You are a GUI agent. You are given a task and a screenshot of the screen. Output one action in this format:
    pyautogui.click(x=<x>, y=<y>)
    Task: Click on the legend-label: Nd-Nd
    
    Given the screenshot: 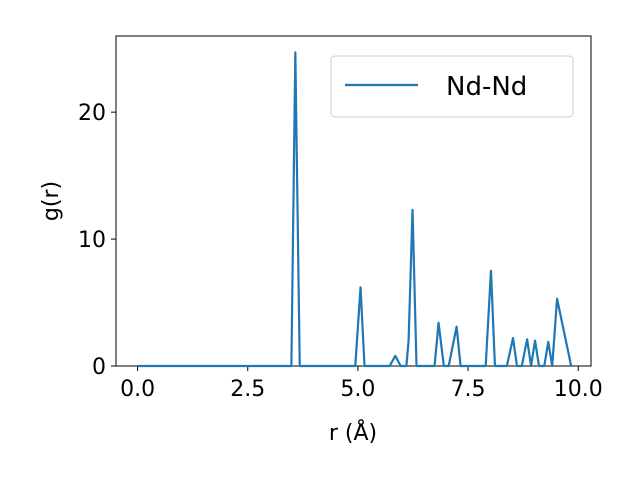 What is the action you would take?
    pyautogui.click(x=486, y=87)
    